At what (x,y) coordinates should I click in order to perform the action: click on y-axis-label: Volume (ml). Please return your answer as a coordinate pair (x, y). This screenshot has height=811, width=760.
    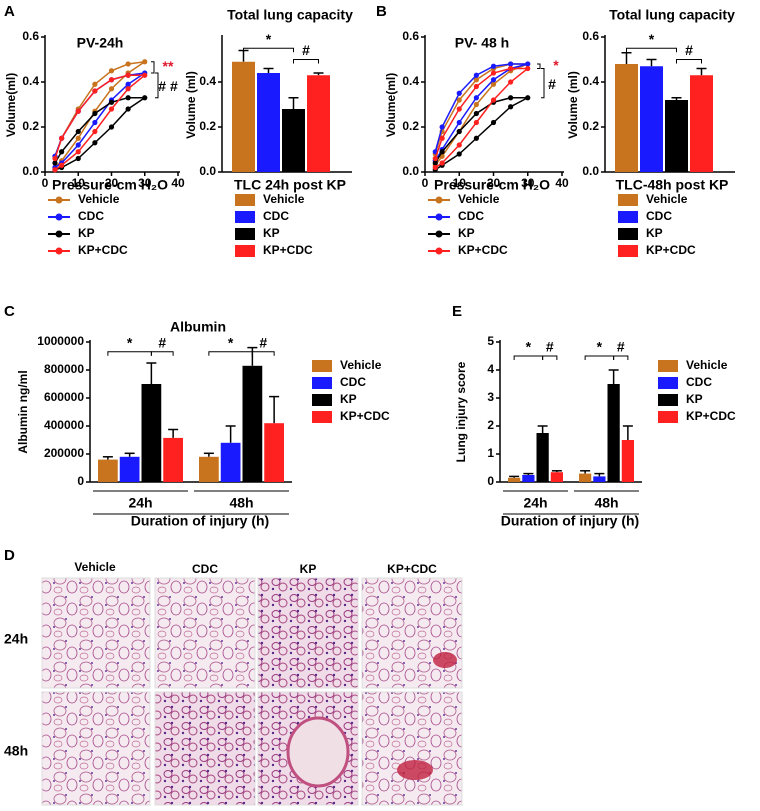
    Looking at the image, I should click on (191, 105).